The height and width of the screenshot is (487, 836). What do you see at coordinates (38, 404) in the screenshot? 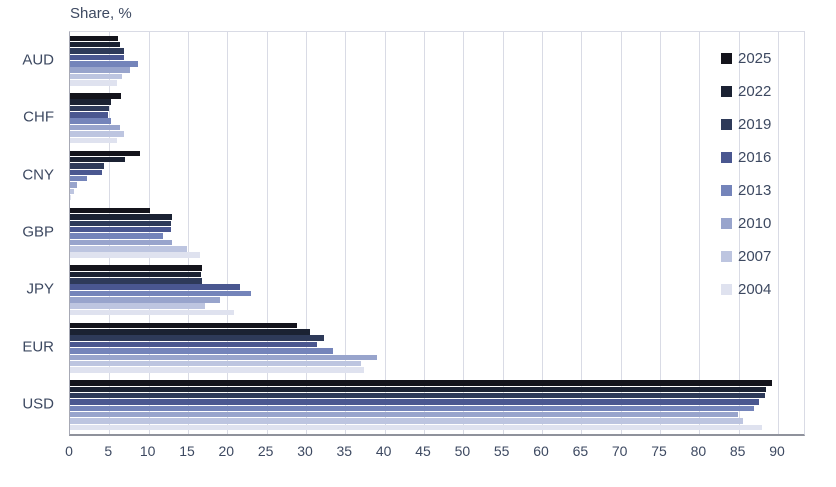
I see `y-axis-label-usd: USD` at bounding box center [38, 404].